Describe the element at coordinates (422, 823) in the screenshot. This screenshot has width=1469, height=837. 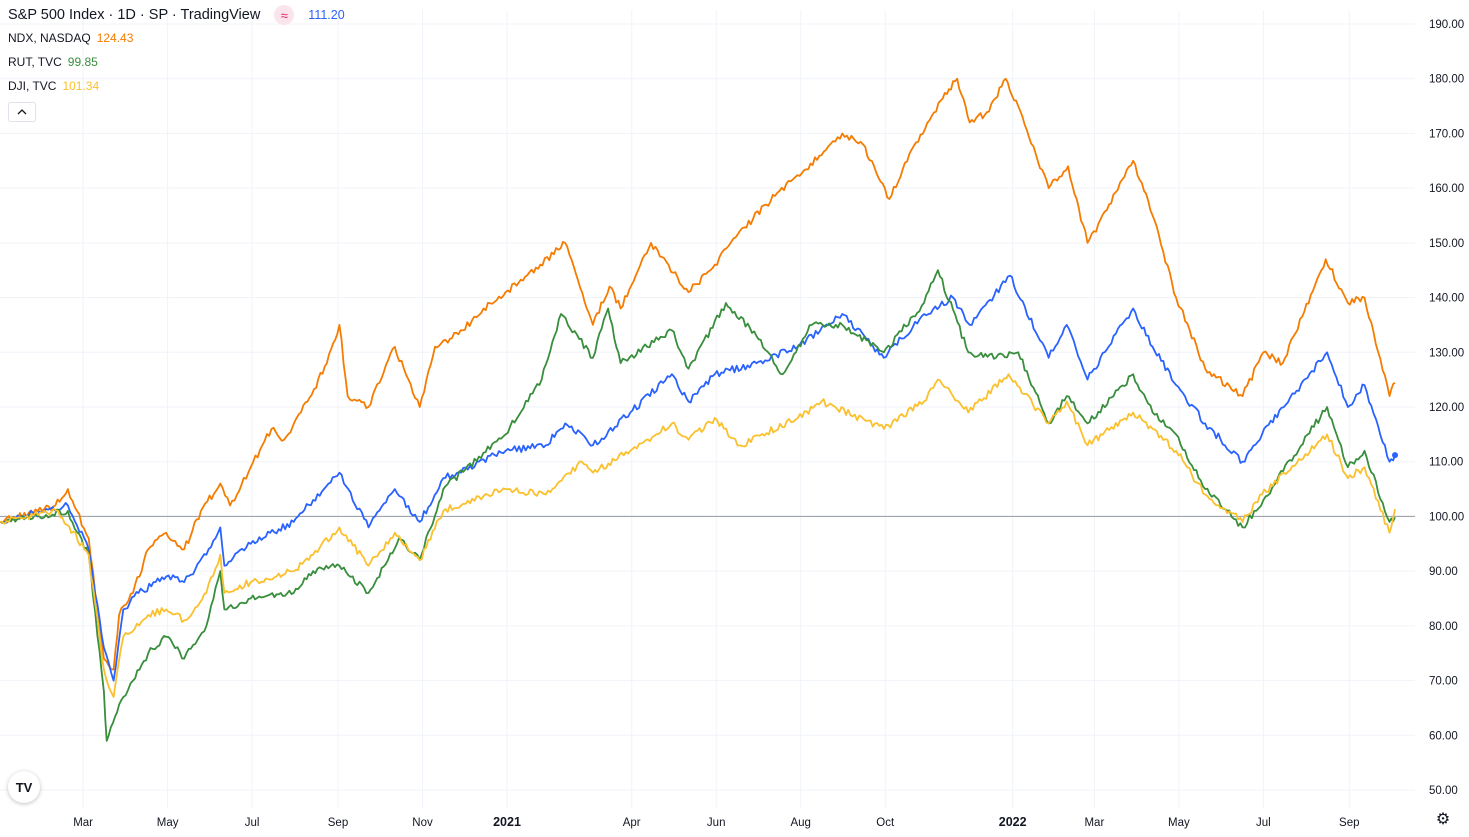
I see `x-tick-label: Nov` at that location.